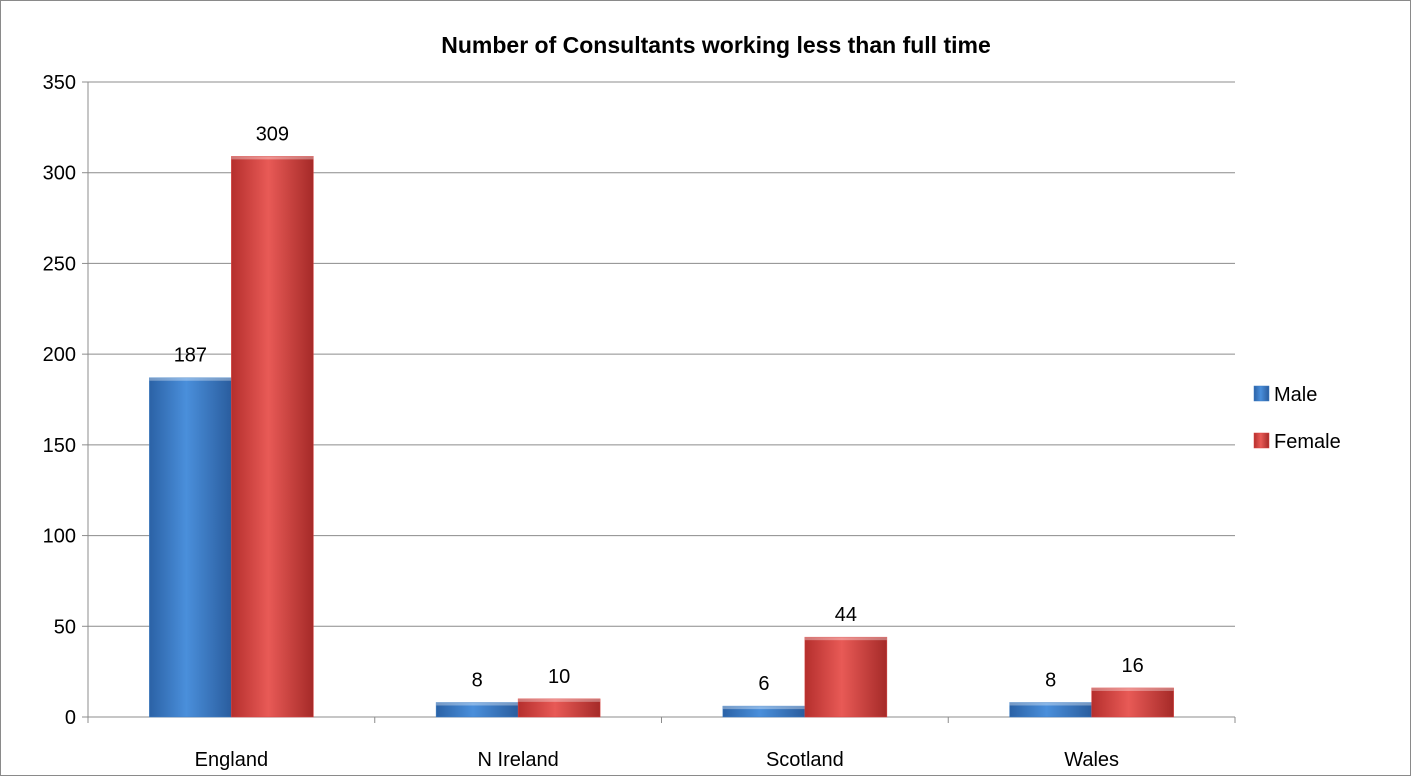 This screenshot has height=777, width=1411. What do you see at coordinates (1091, 760) in the screenshot?
I see `x-tick-label-wales: Wales` at bounding box center [1091, 760].